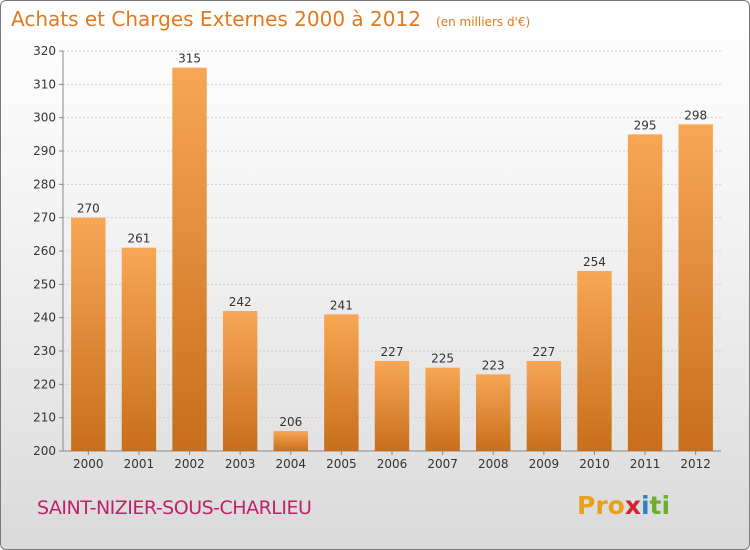  I want to click on y-tick-label: 240, so click(44, 318).